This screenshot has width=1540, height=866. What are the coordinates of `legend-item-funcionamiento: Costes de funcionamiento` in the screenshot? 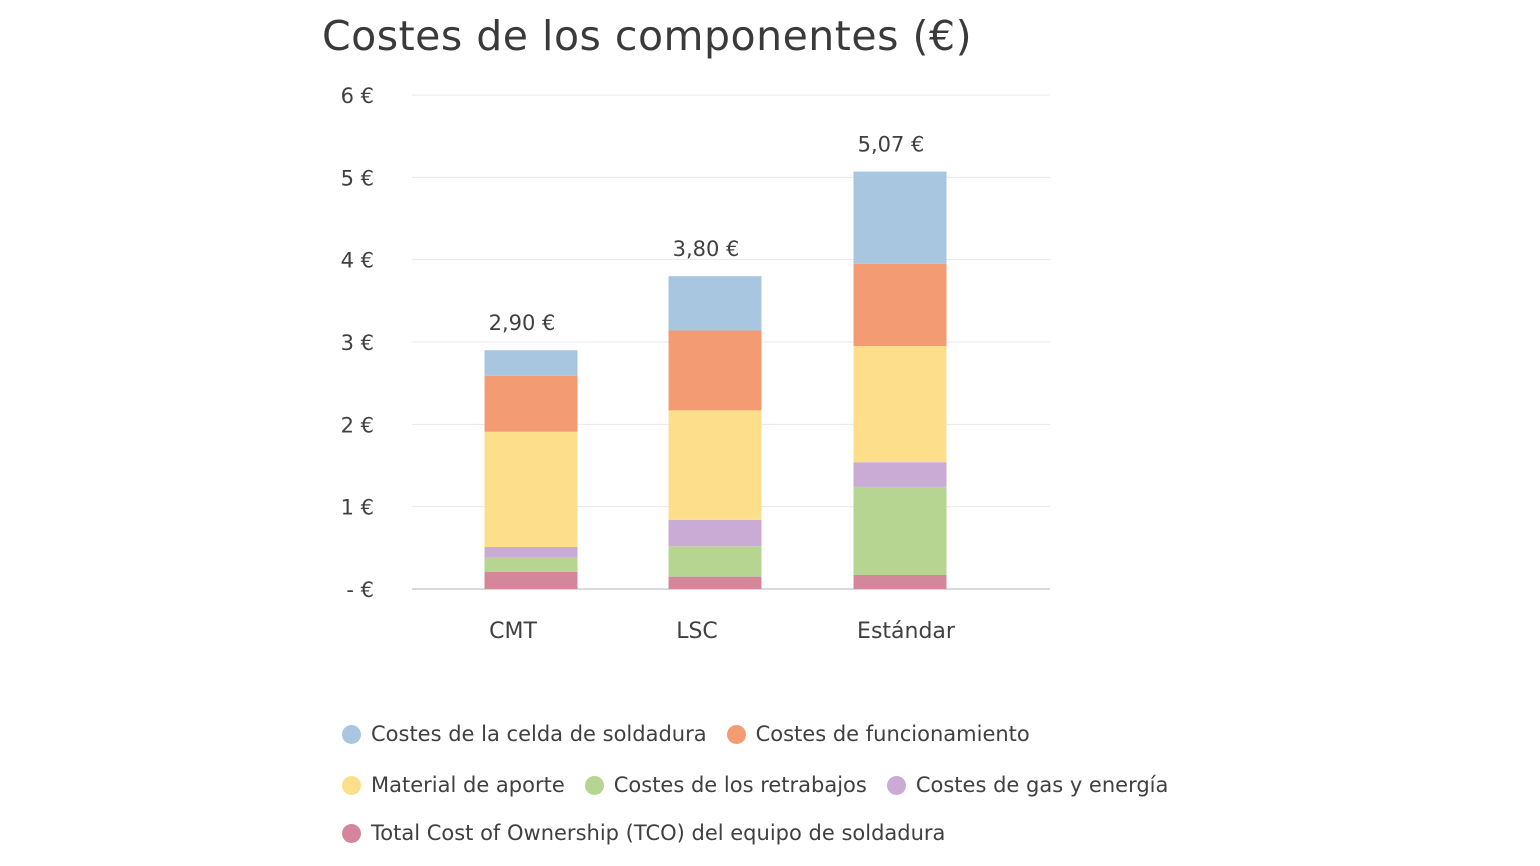 It's located at (878, 734).